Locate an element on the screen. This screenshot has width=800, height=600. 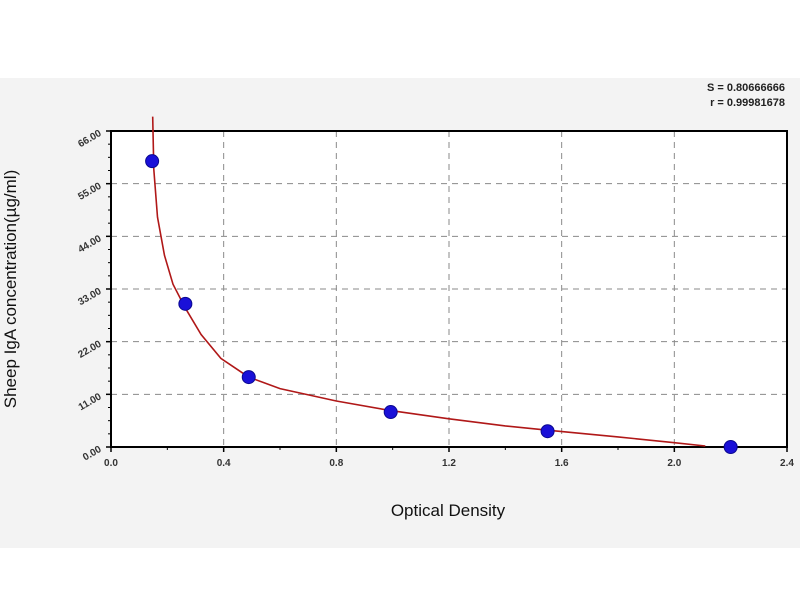
x-tick-label: 1.6 is located at coordinates (562, 463).